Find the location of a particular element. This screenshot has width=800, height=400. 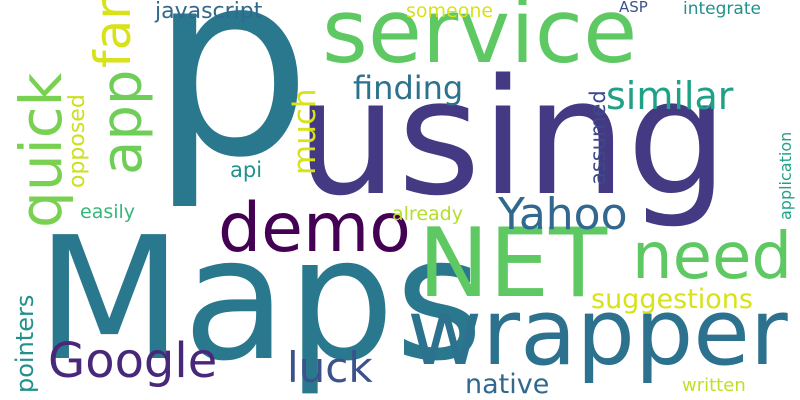

word-already: already is located at coordinates (427, 214).